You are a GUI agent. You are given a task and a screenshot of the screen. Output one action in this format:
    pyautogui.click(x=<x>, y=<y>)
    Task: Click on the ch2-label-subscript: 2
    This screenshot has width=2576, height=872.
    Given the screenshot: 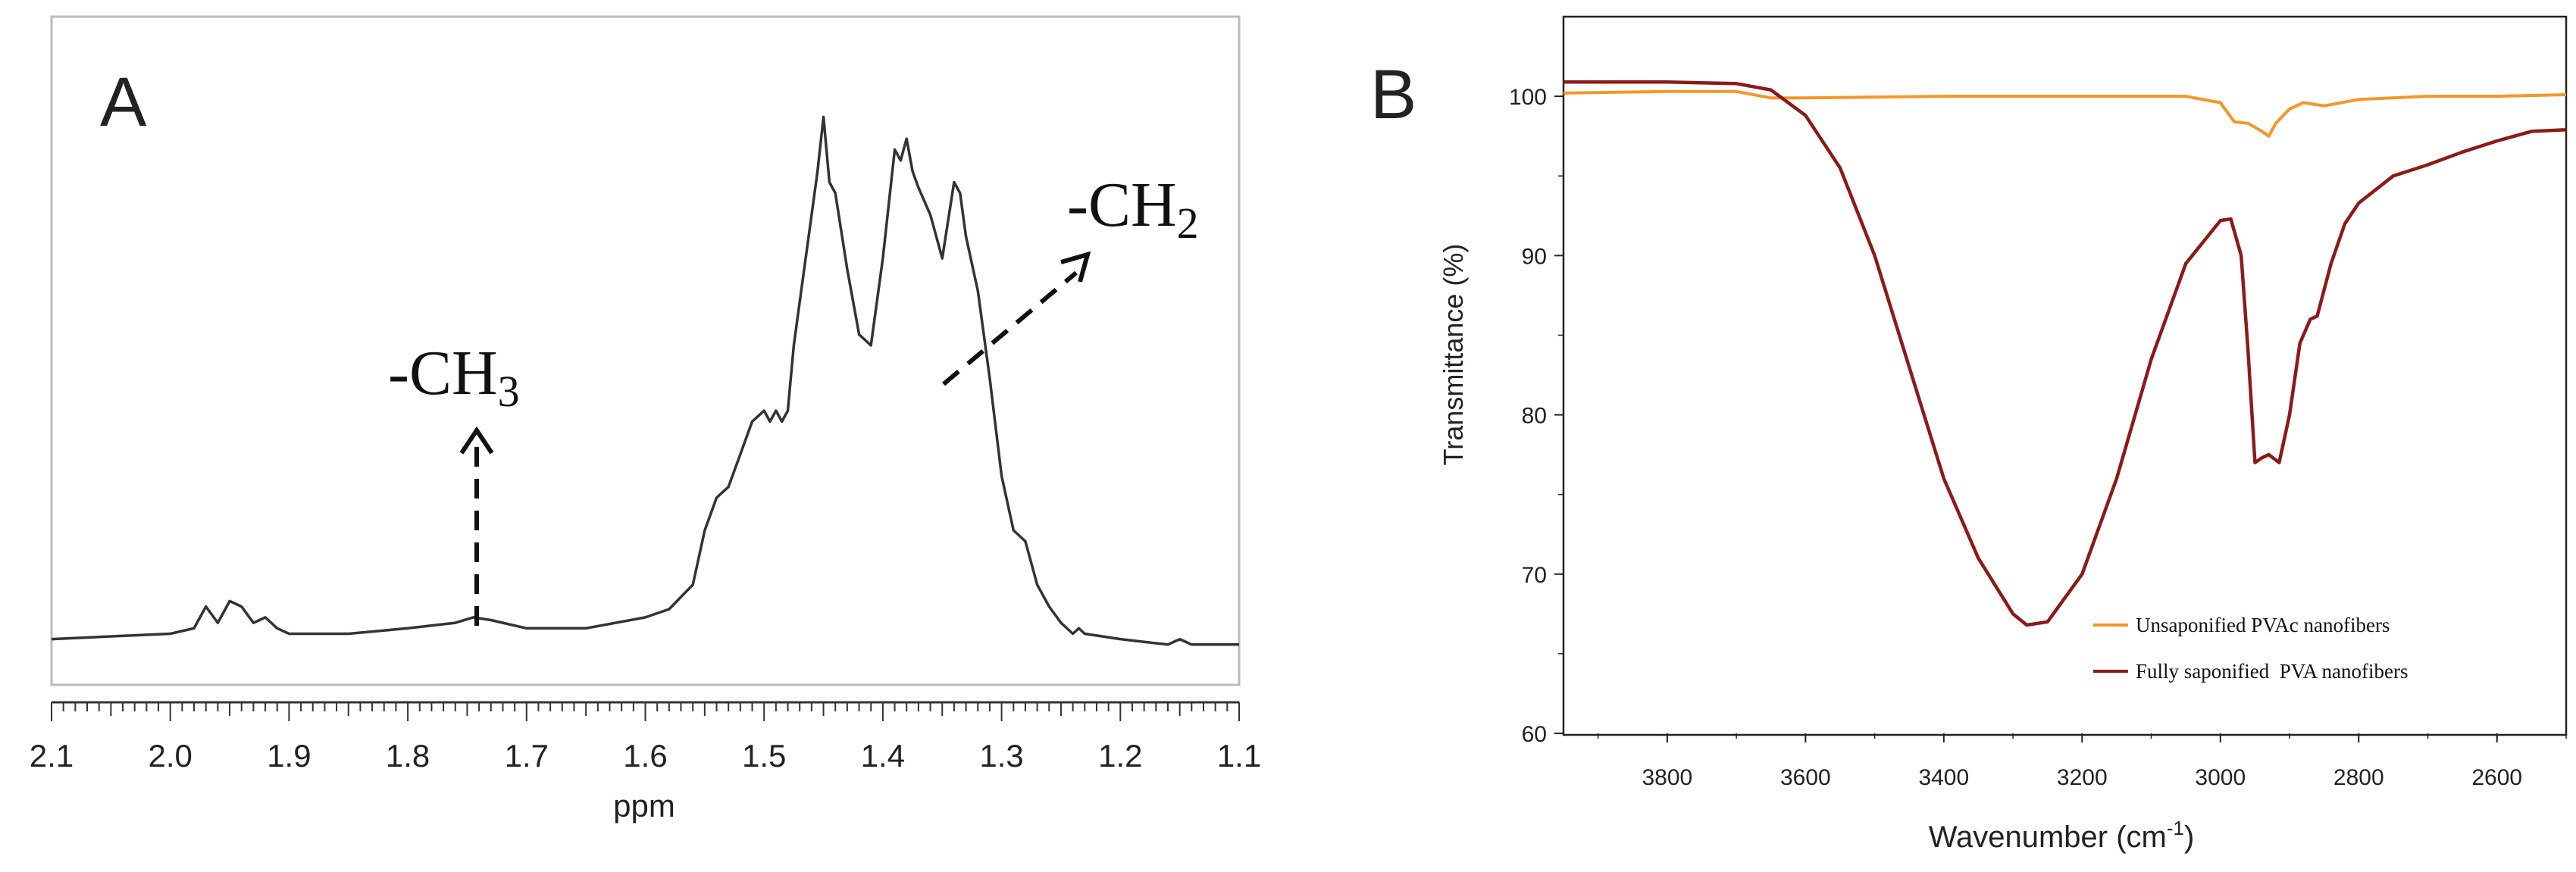 What is the action you would take?
    pyautogui.click(x=1188, y=223)
    